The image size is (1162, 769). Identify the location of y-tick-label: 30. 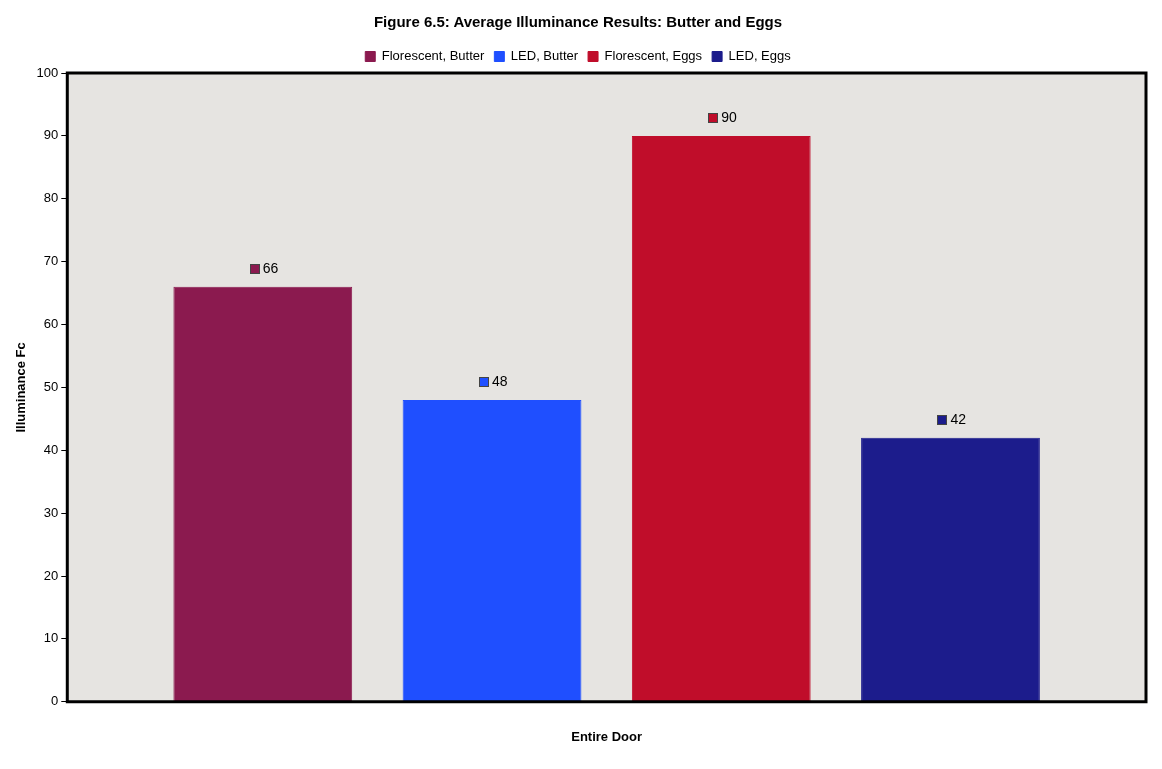
(51, 512).